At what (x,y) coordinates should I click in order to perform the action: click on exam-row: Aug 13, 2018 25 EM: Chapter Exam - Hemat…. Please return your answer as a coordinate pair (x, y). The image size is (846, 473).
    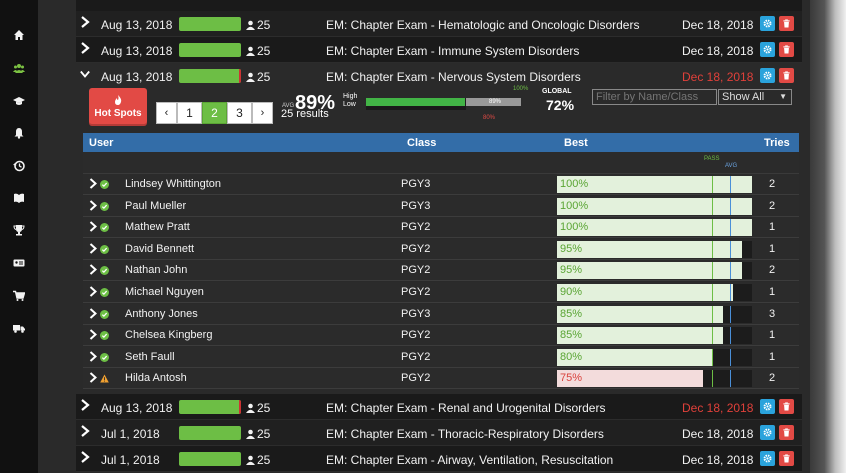
    Looking at the image, I should click on (439, 24).